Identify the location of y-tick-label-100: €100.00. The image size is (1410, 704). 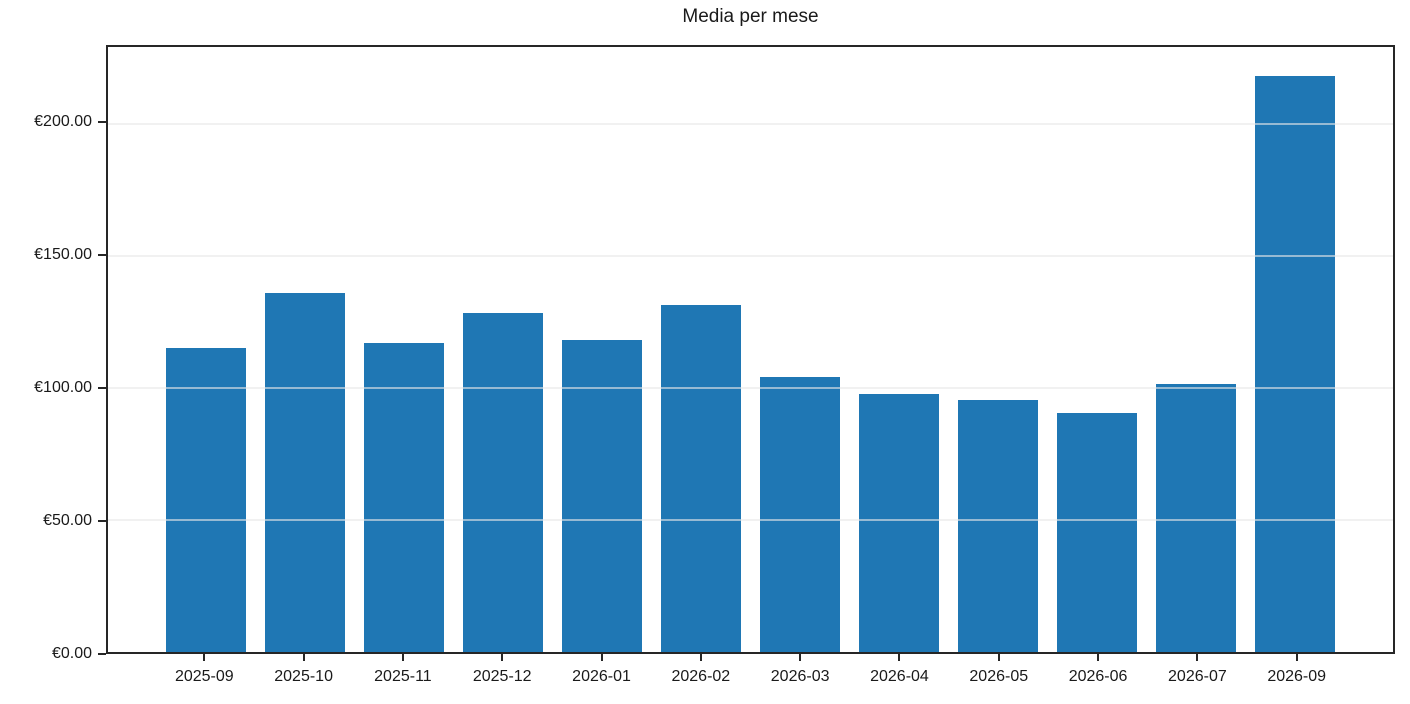
(63, 388).